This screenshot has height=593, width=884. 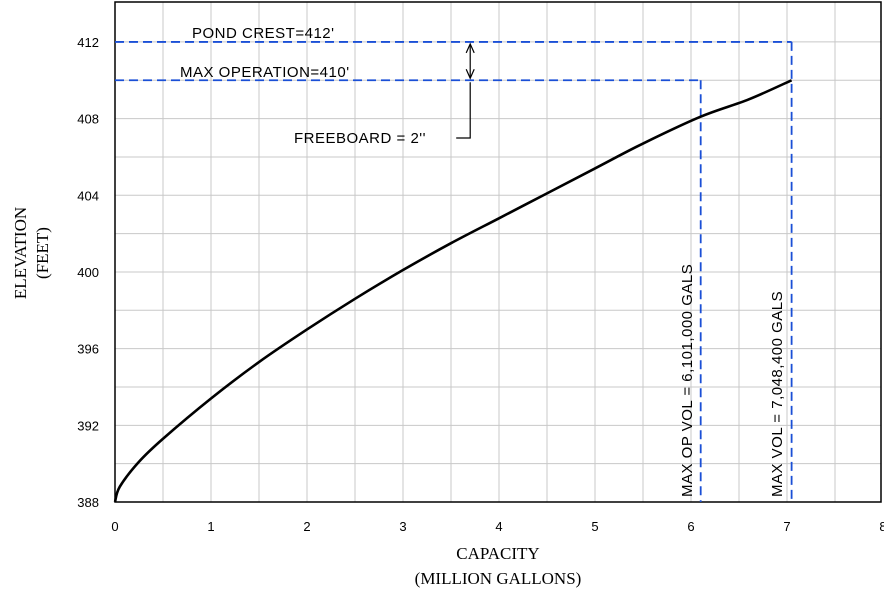 What do you see at coordinates (114, 526) in the screenshot?
I see `x-tick-label: 0` at bounding box center [114, 526].